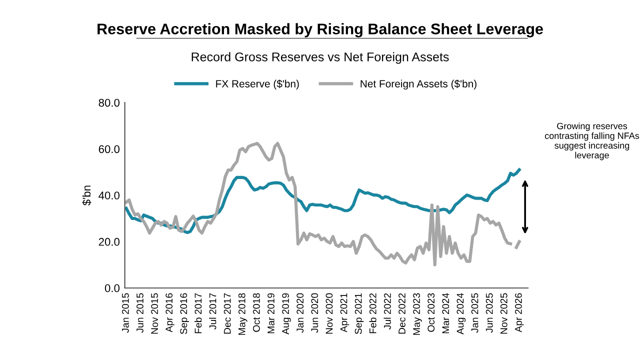  Describe the element at coordinates (185, 313) in the screenshot. I see `x-tick-label: Sep 2016` at that location.